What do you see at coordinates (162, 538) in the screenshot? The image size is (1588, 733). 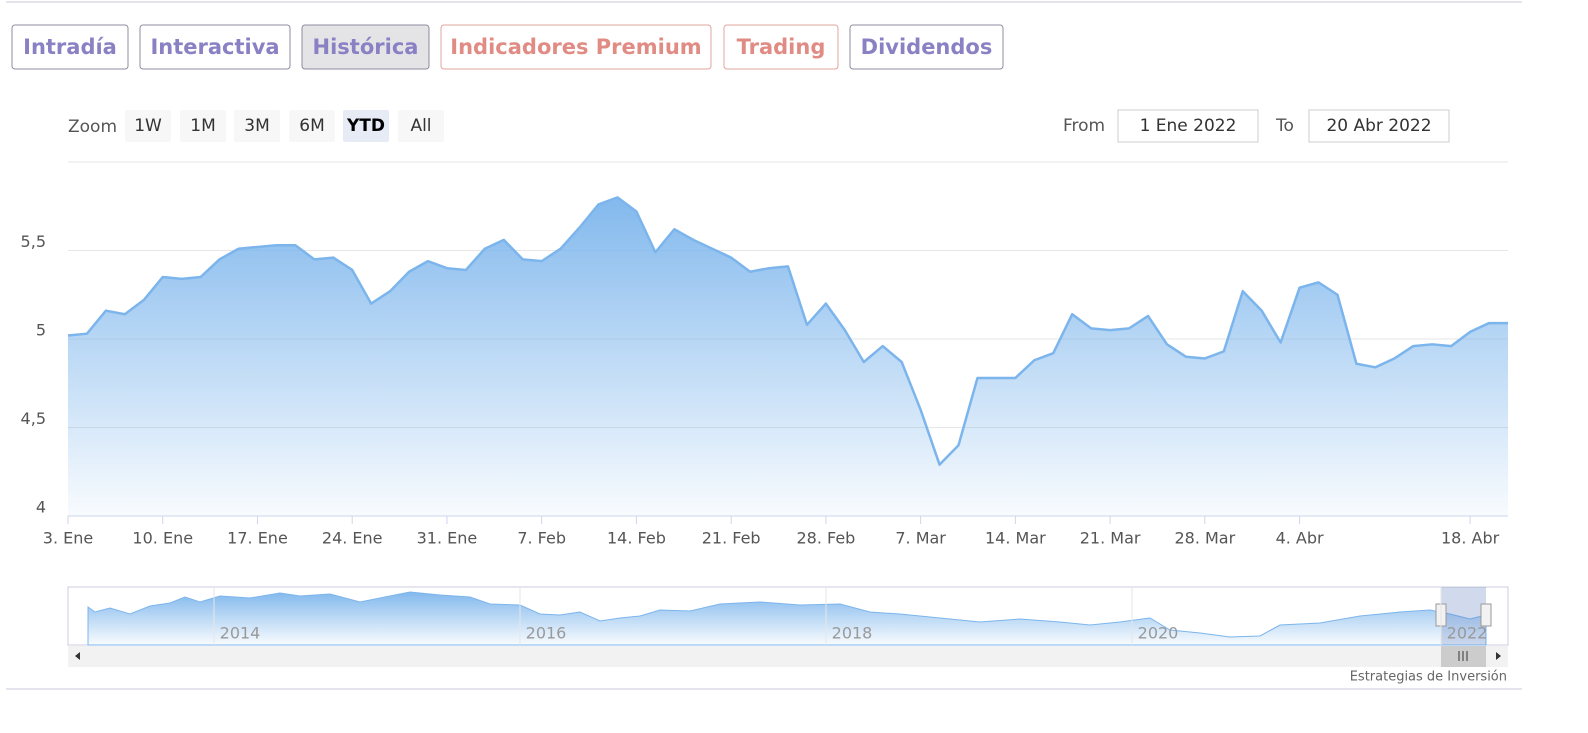 I see `x-tick-label: 10. Ene` at bounding box center [162, 538].